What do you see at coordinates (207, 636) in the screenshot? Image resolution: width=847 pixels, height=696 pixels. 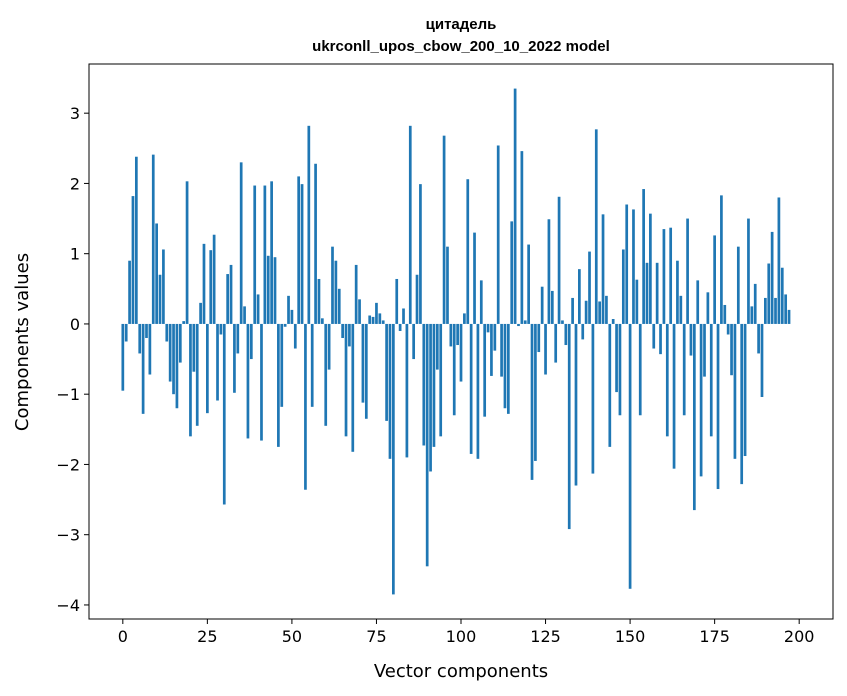 I see `x-tick-label: 25` at bounding box center [207, 636].